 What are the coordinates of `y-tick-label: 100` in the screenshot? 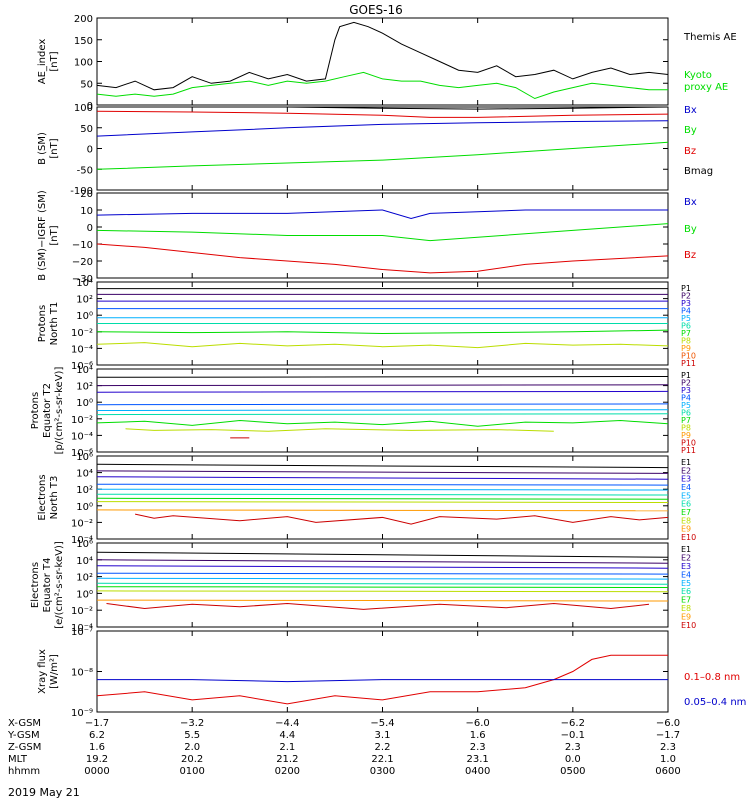 It's located at (83, 63).